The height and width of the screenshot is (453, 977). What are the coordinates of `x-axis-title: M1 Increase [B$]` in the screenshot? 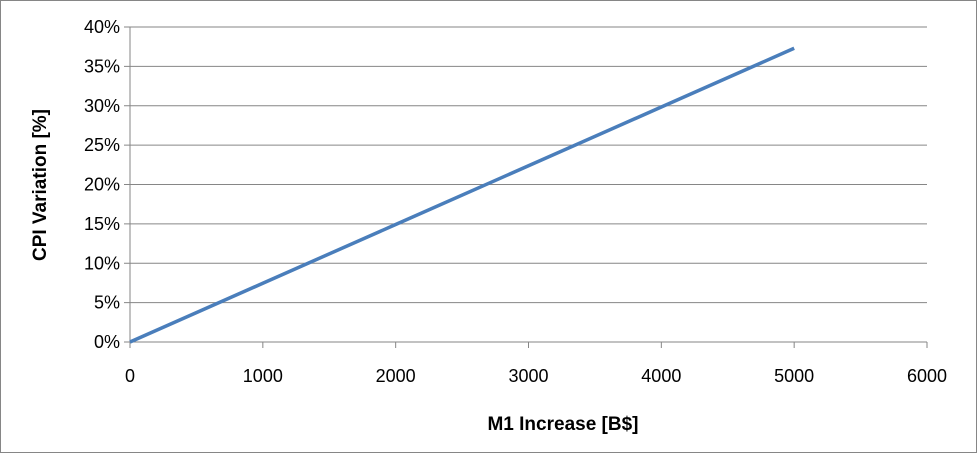 It's located at (562, 424).